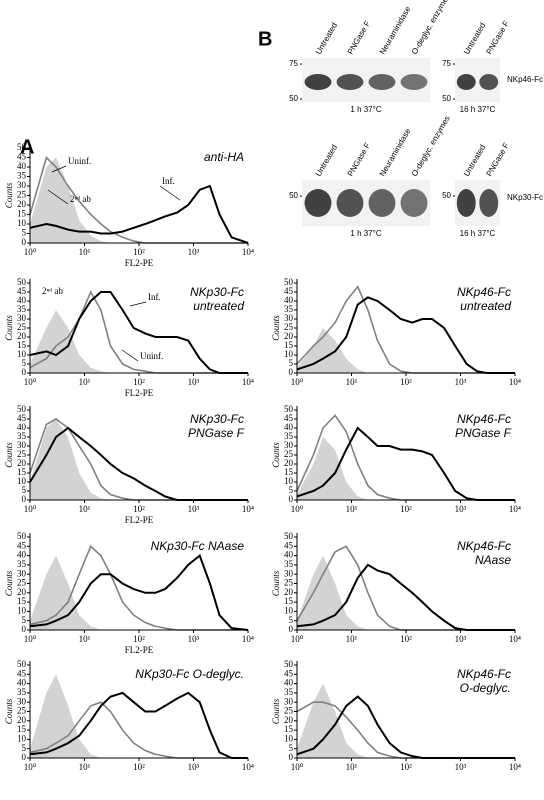 This screenshot has height=800, width=544. What do you see at coordinates (395, 152) in the screenshot?
I see `lane-label: Neuraminidase` at bounding box center [395, 152].